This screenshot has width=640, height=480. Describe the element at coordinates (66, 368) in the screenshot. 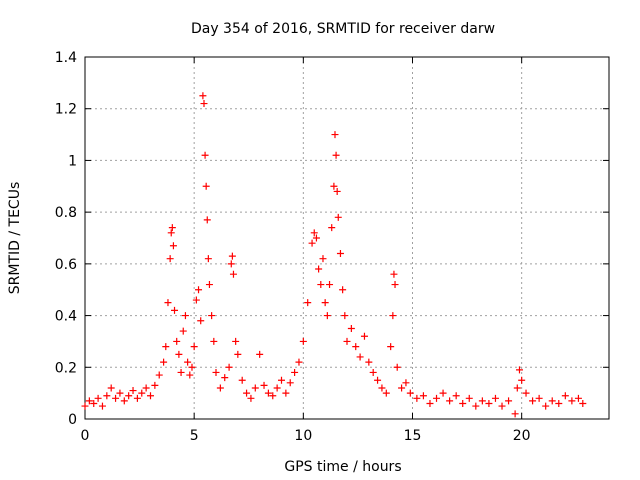

I see `y-tick-label: 0.2` at that location.